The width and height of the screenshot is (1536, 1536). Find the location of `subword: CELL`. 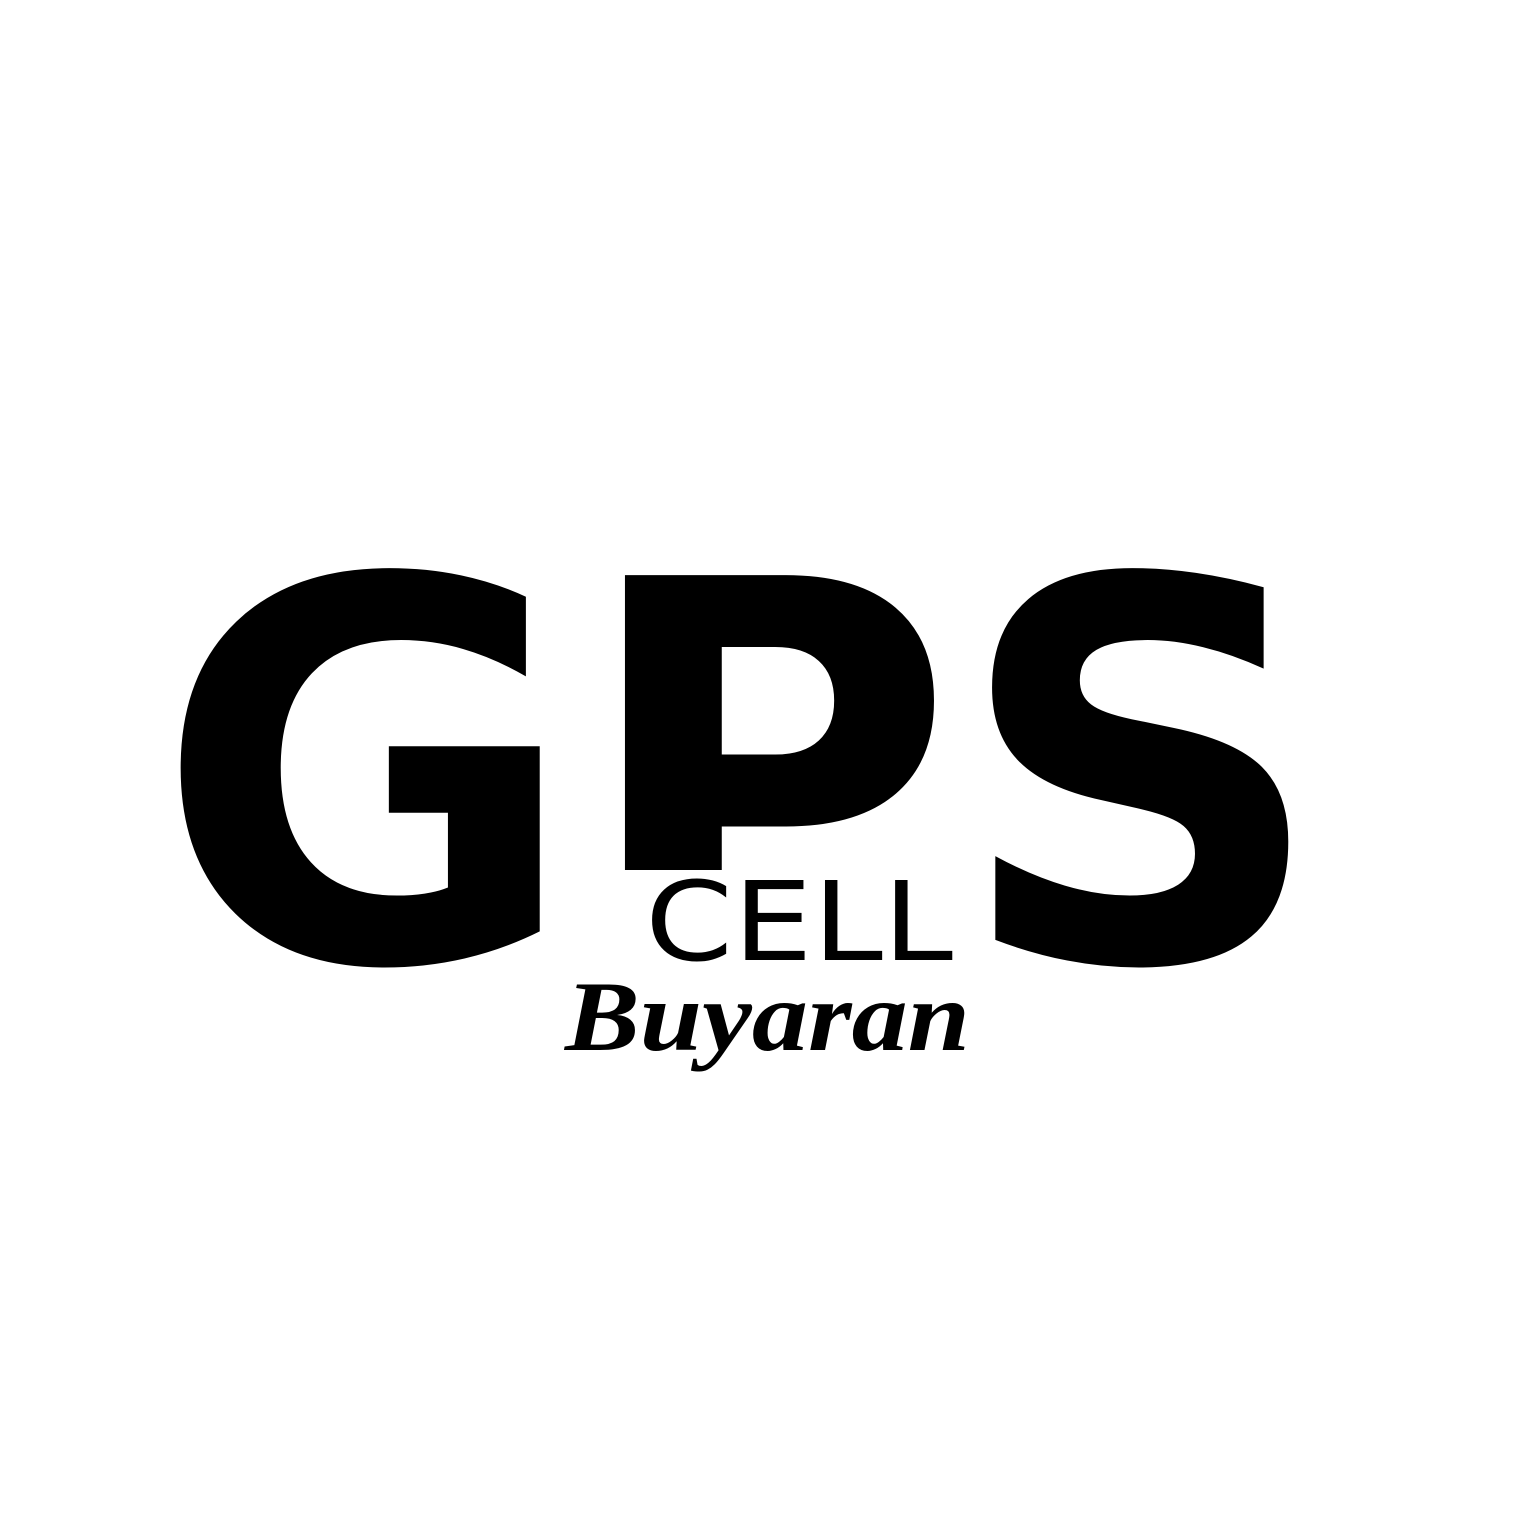

subword: CELL is located at coordinates (799, 922).